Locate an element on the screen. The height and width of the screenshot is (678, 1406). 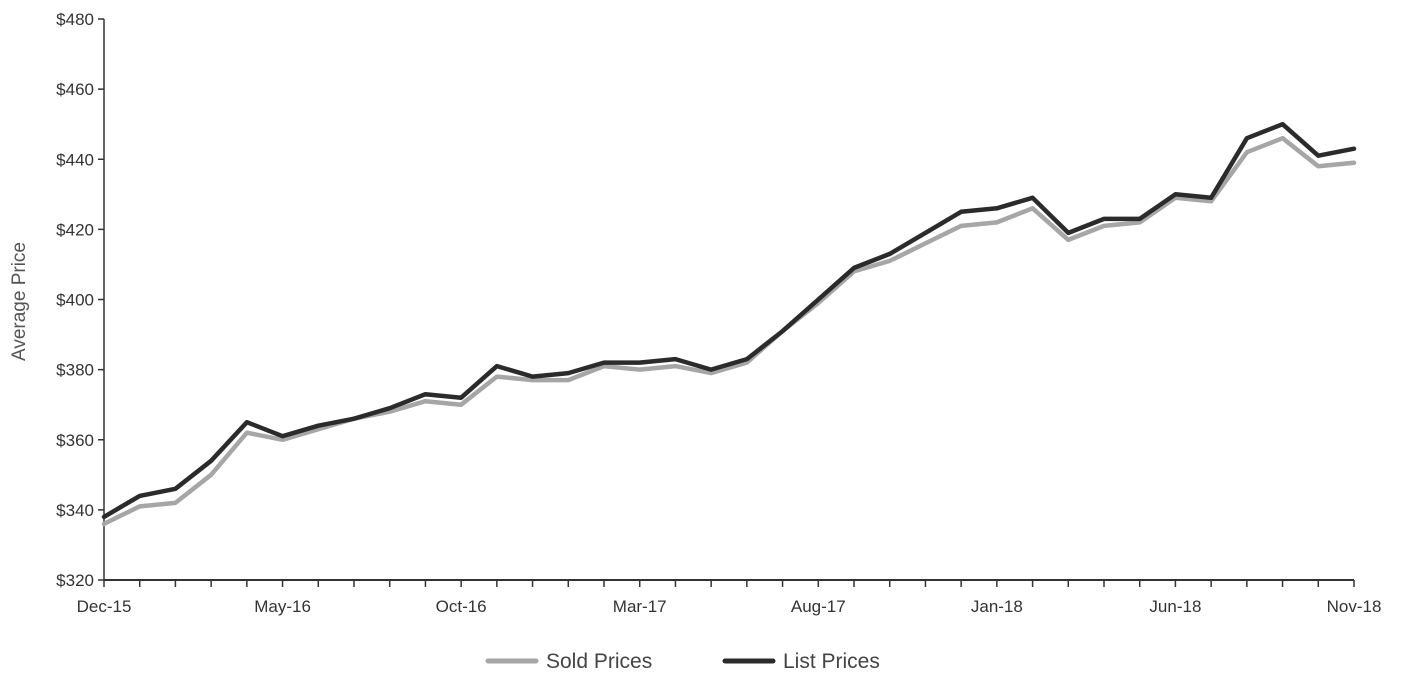
x-tick-label: Aug-17 is located at coordinates (818, 606).